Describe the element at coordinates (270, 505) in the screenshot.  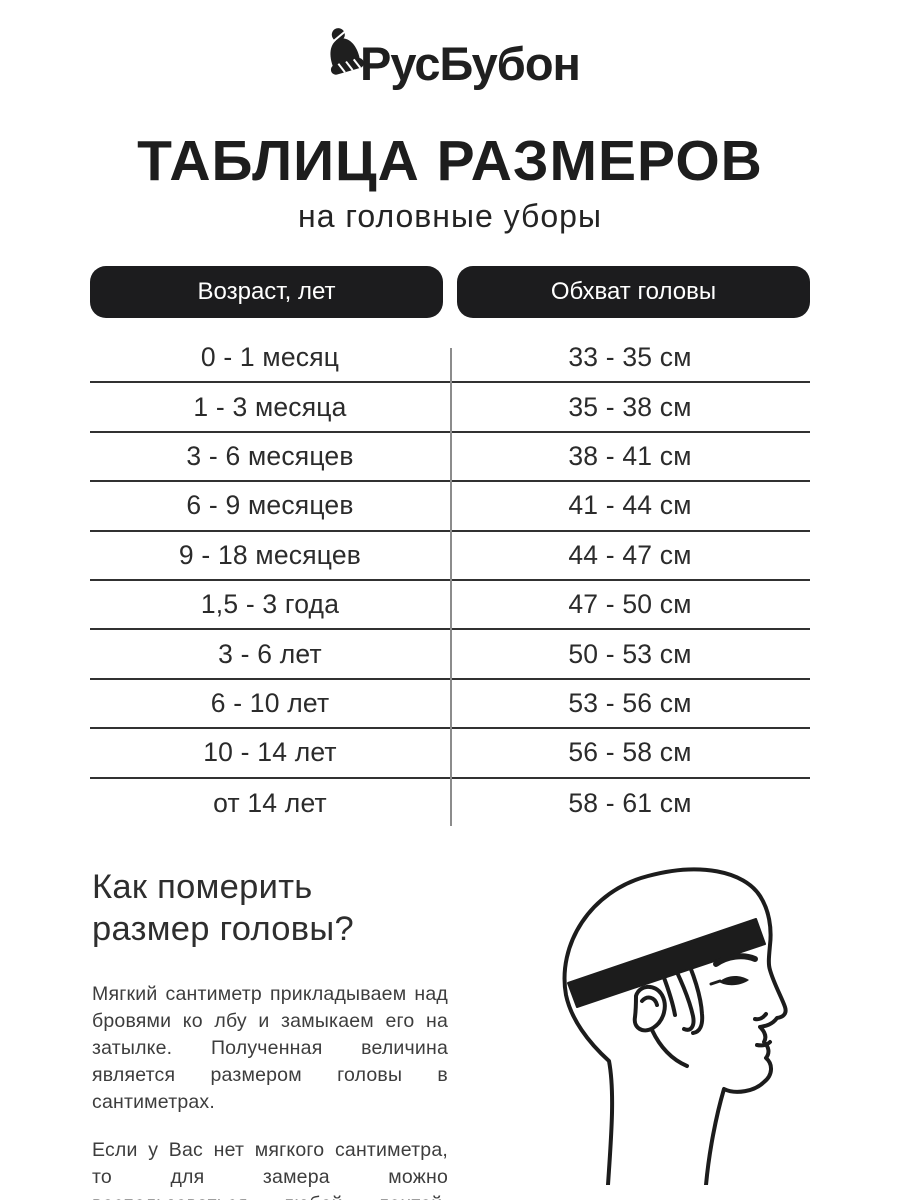
I see `age-cell: 6 - 9 месяцев` at that location.